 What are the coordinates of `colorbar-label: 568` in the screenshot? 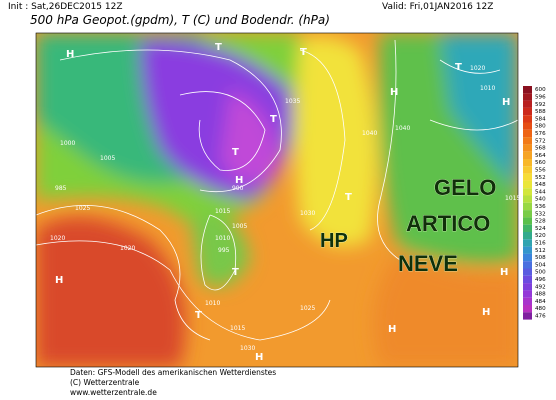 It's located at (540, 149).